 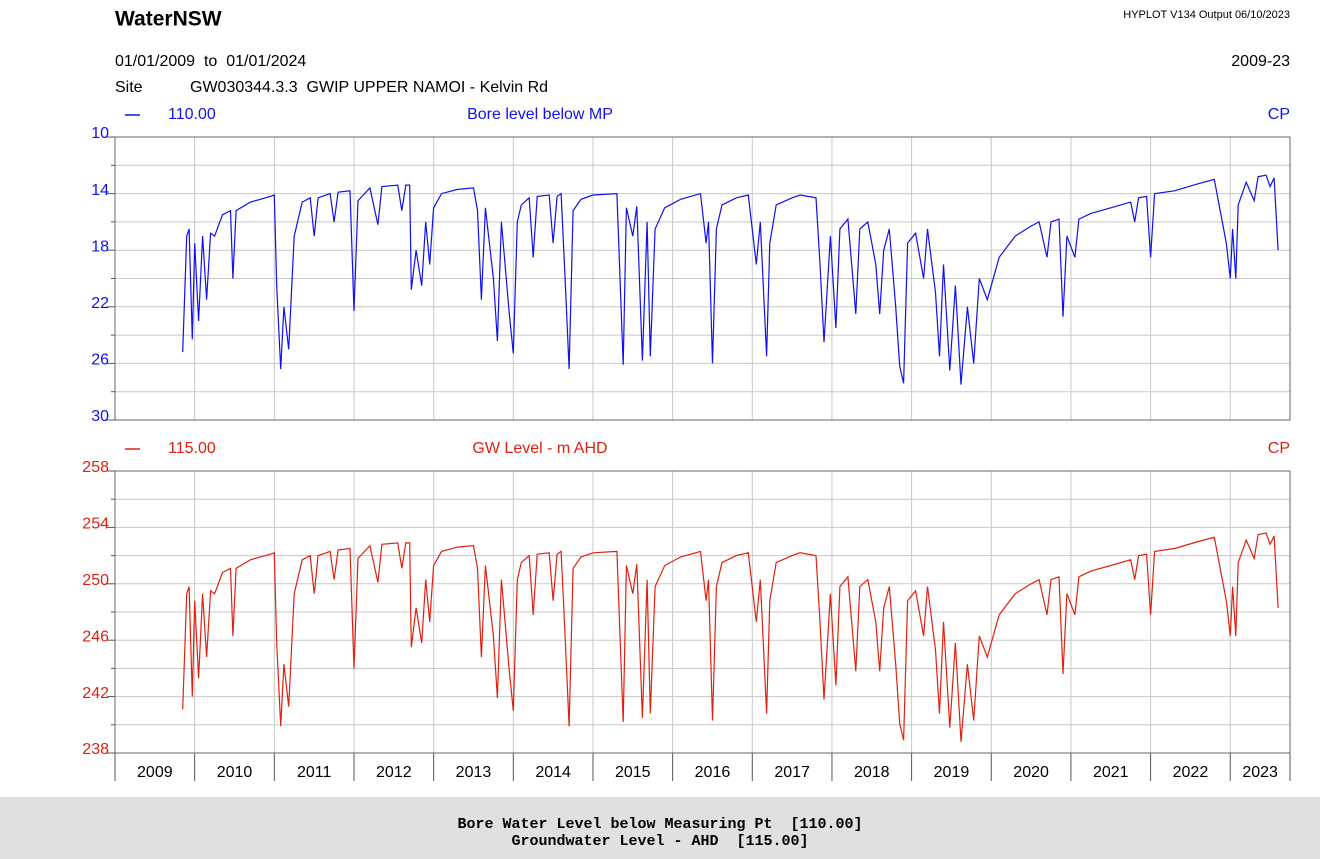 I want to click on x-tick-label: 2023, so click(x=1260, y=772).